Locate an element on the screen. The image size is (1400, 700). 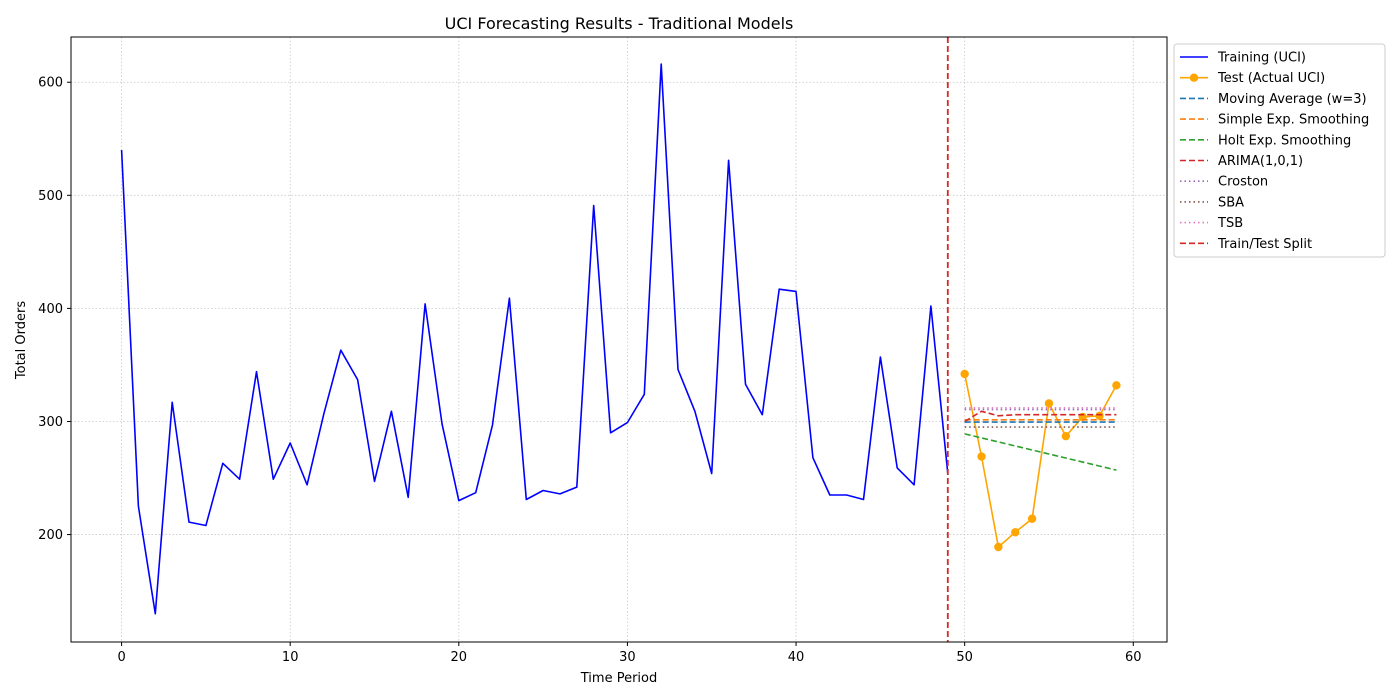
y-tick-label: 600 is located at coordinates (50, 83).